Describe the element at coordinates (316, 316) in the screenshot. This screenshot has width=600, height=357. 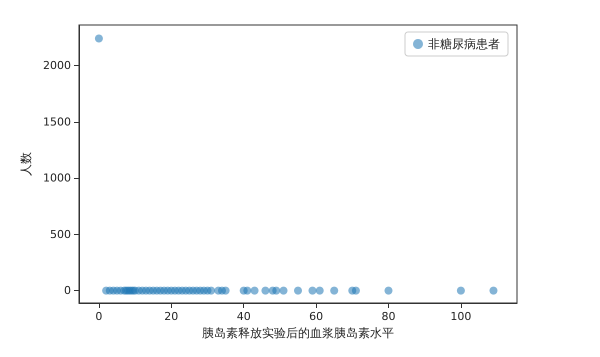
I see `x-tick-label: 60` at that location.